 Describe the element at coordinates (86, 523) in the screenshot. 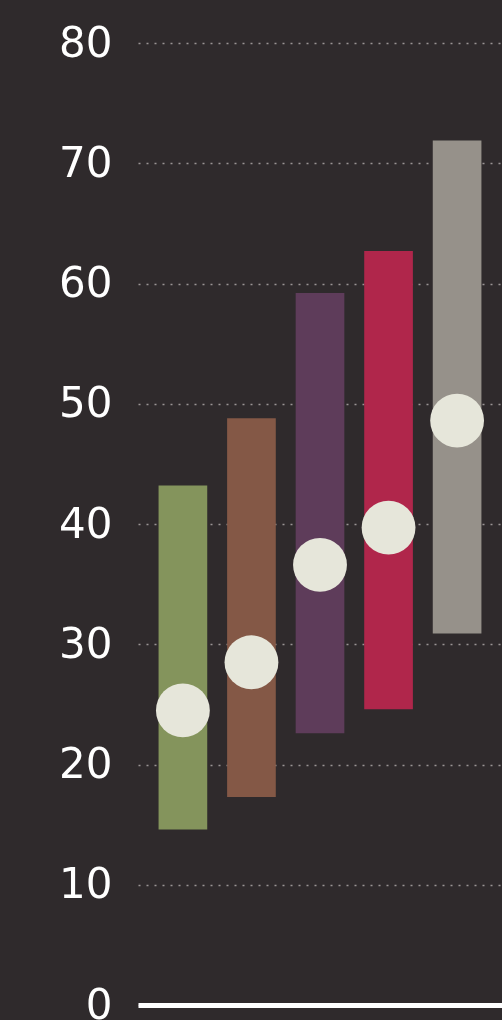

I see `y-tick-label: 40` at that location.